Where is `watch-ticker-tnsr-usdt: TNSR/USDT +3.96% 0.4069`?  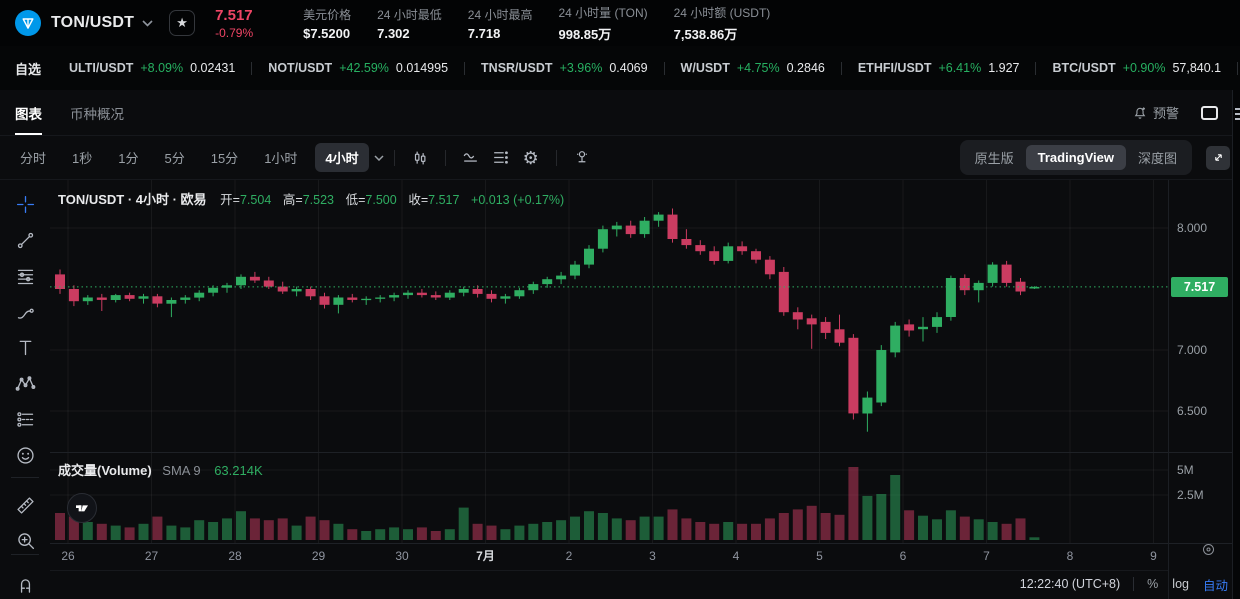 watch-ticker-tnsr-usdt: TNSR/USDT +3.96% 0.4069 is located at coordinates (564, 68).